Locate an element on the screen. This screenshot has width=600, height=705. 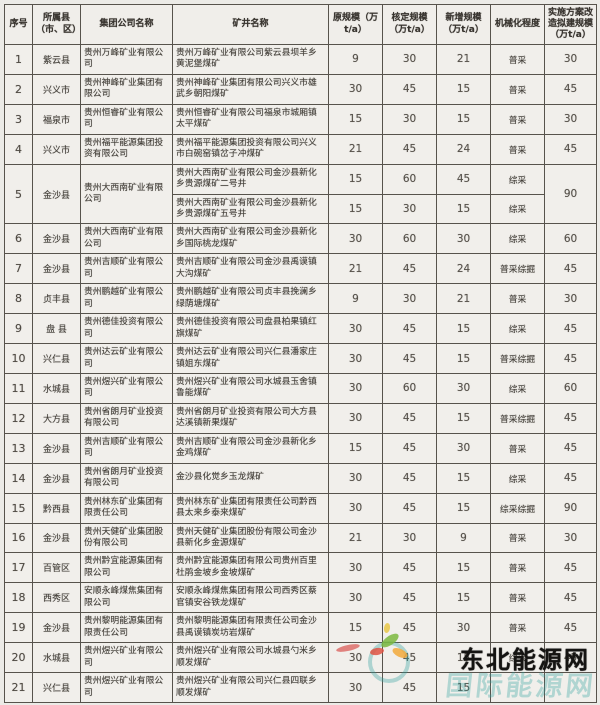
cell-county: 水城县 is located at coordinates (56, 388).